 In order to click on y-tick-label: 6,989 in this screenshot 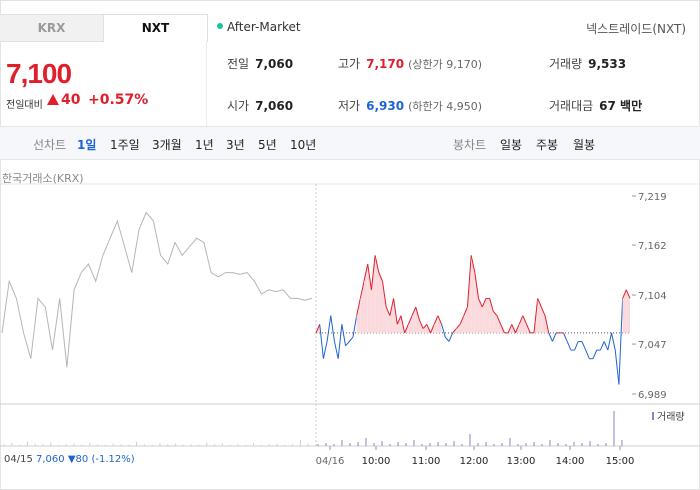, I will do `click(652, 395)`.